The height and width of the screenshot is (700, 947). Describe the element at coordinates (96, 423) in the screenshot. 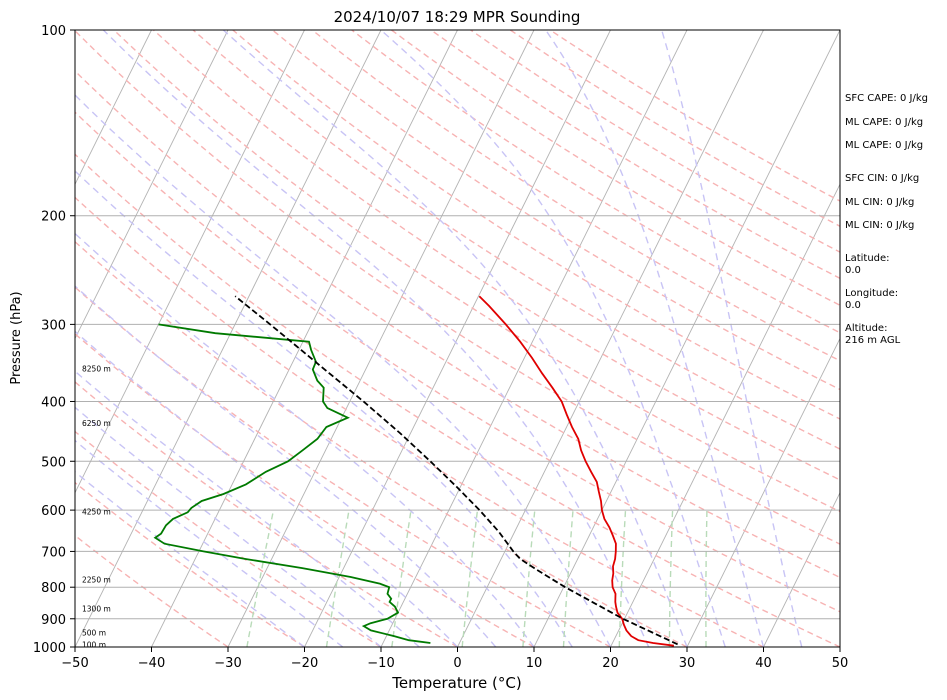

I see `height-label: 6250 m` at that location.